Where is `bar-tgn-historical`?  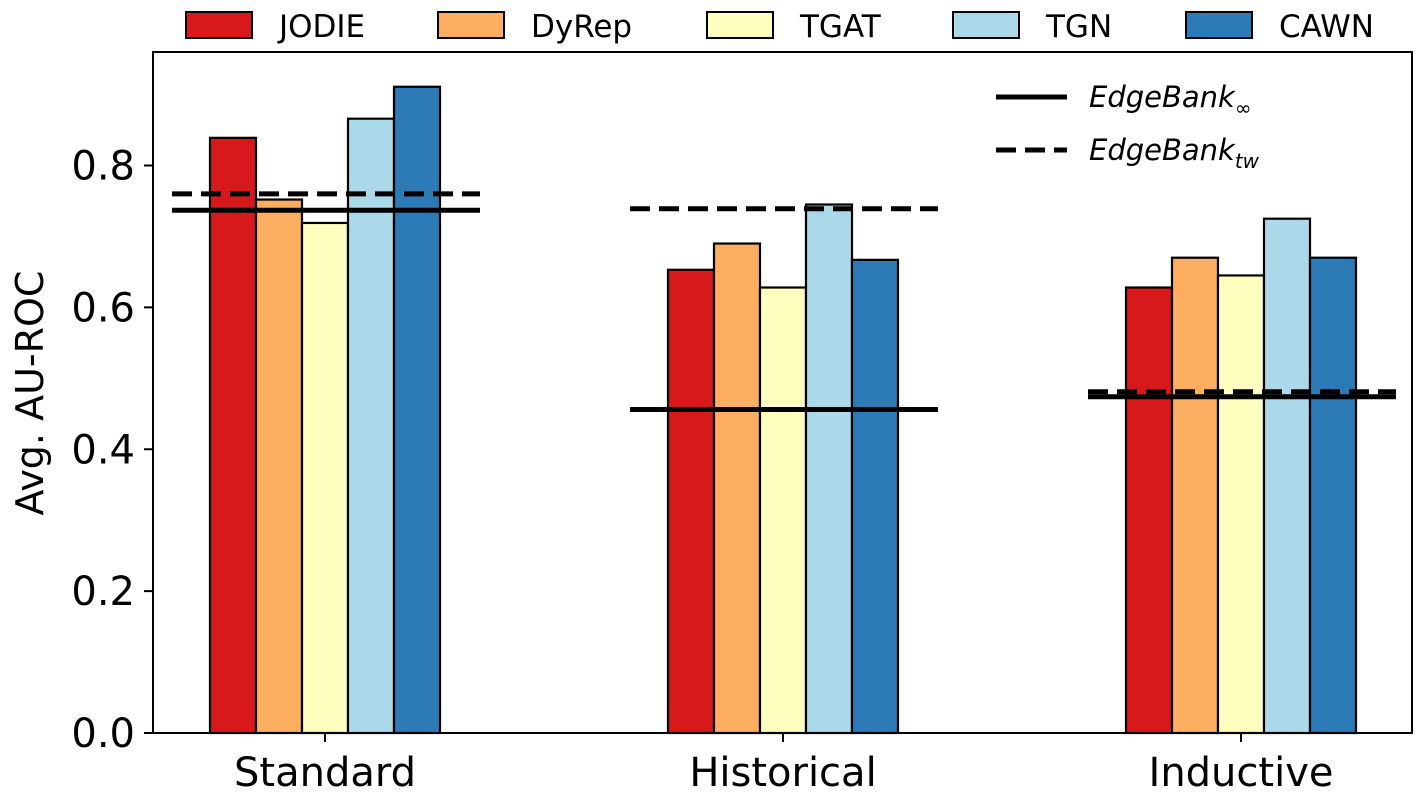
bar-tgn-historical is located at coordinates (829, 469).